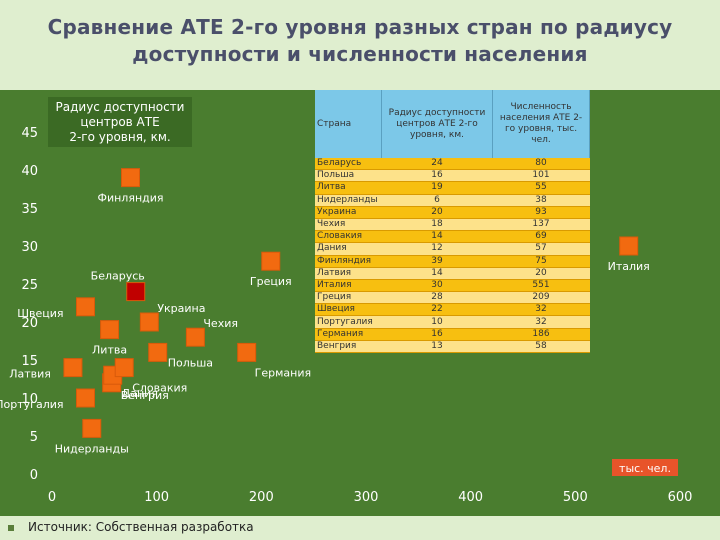 The width and height of the screenshot is (720, 540). Describe the element at coordinates (118, 276) in the screenshot. I see `data-point-label: Беларусь` at that location.